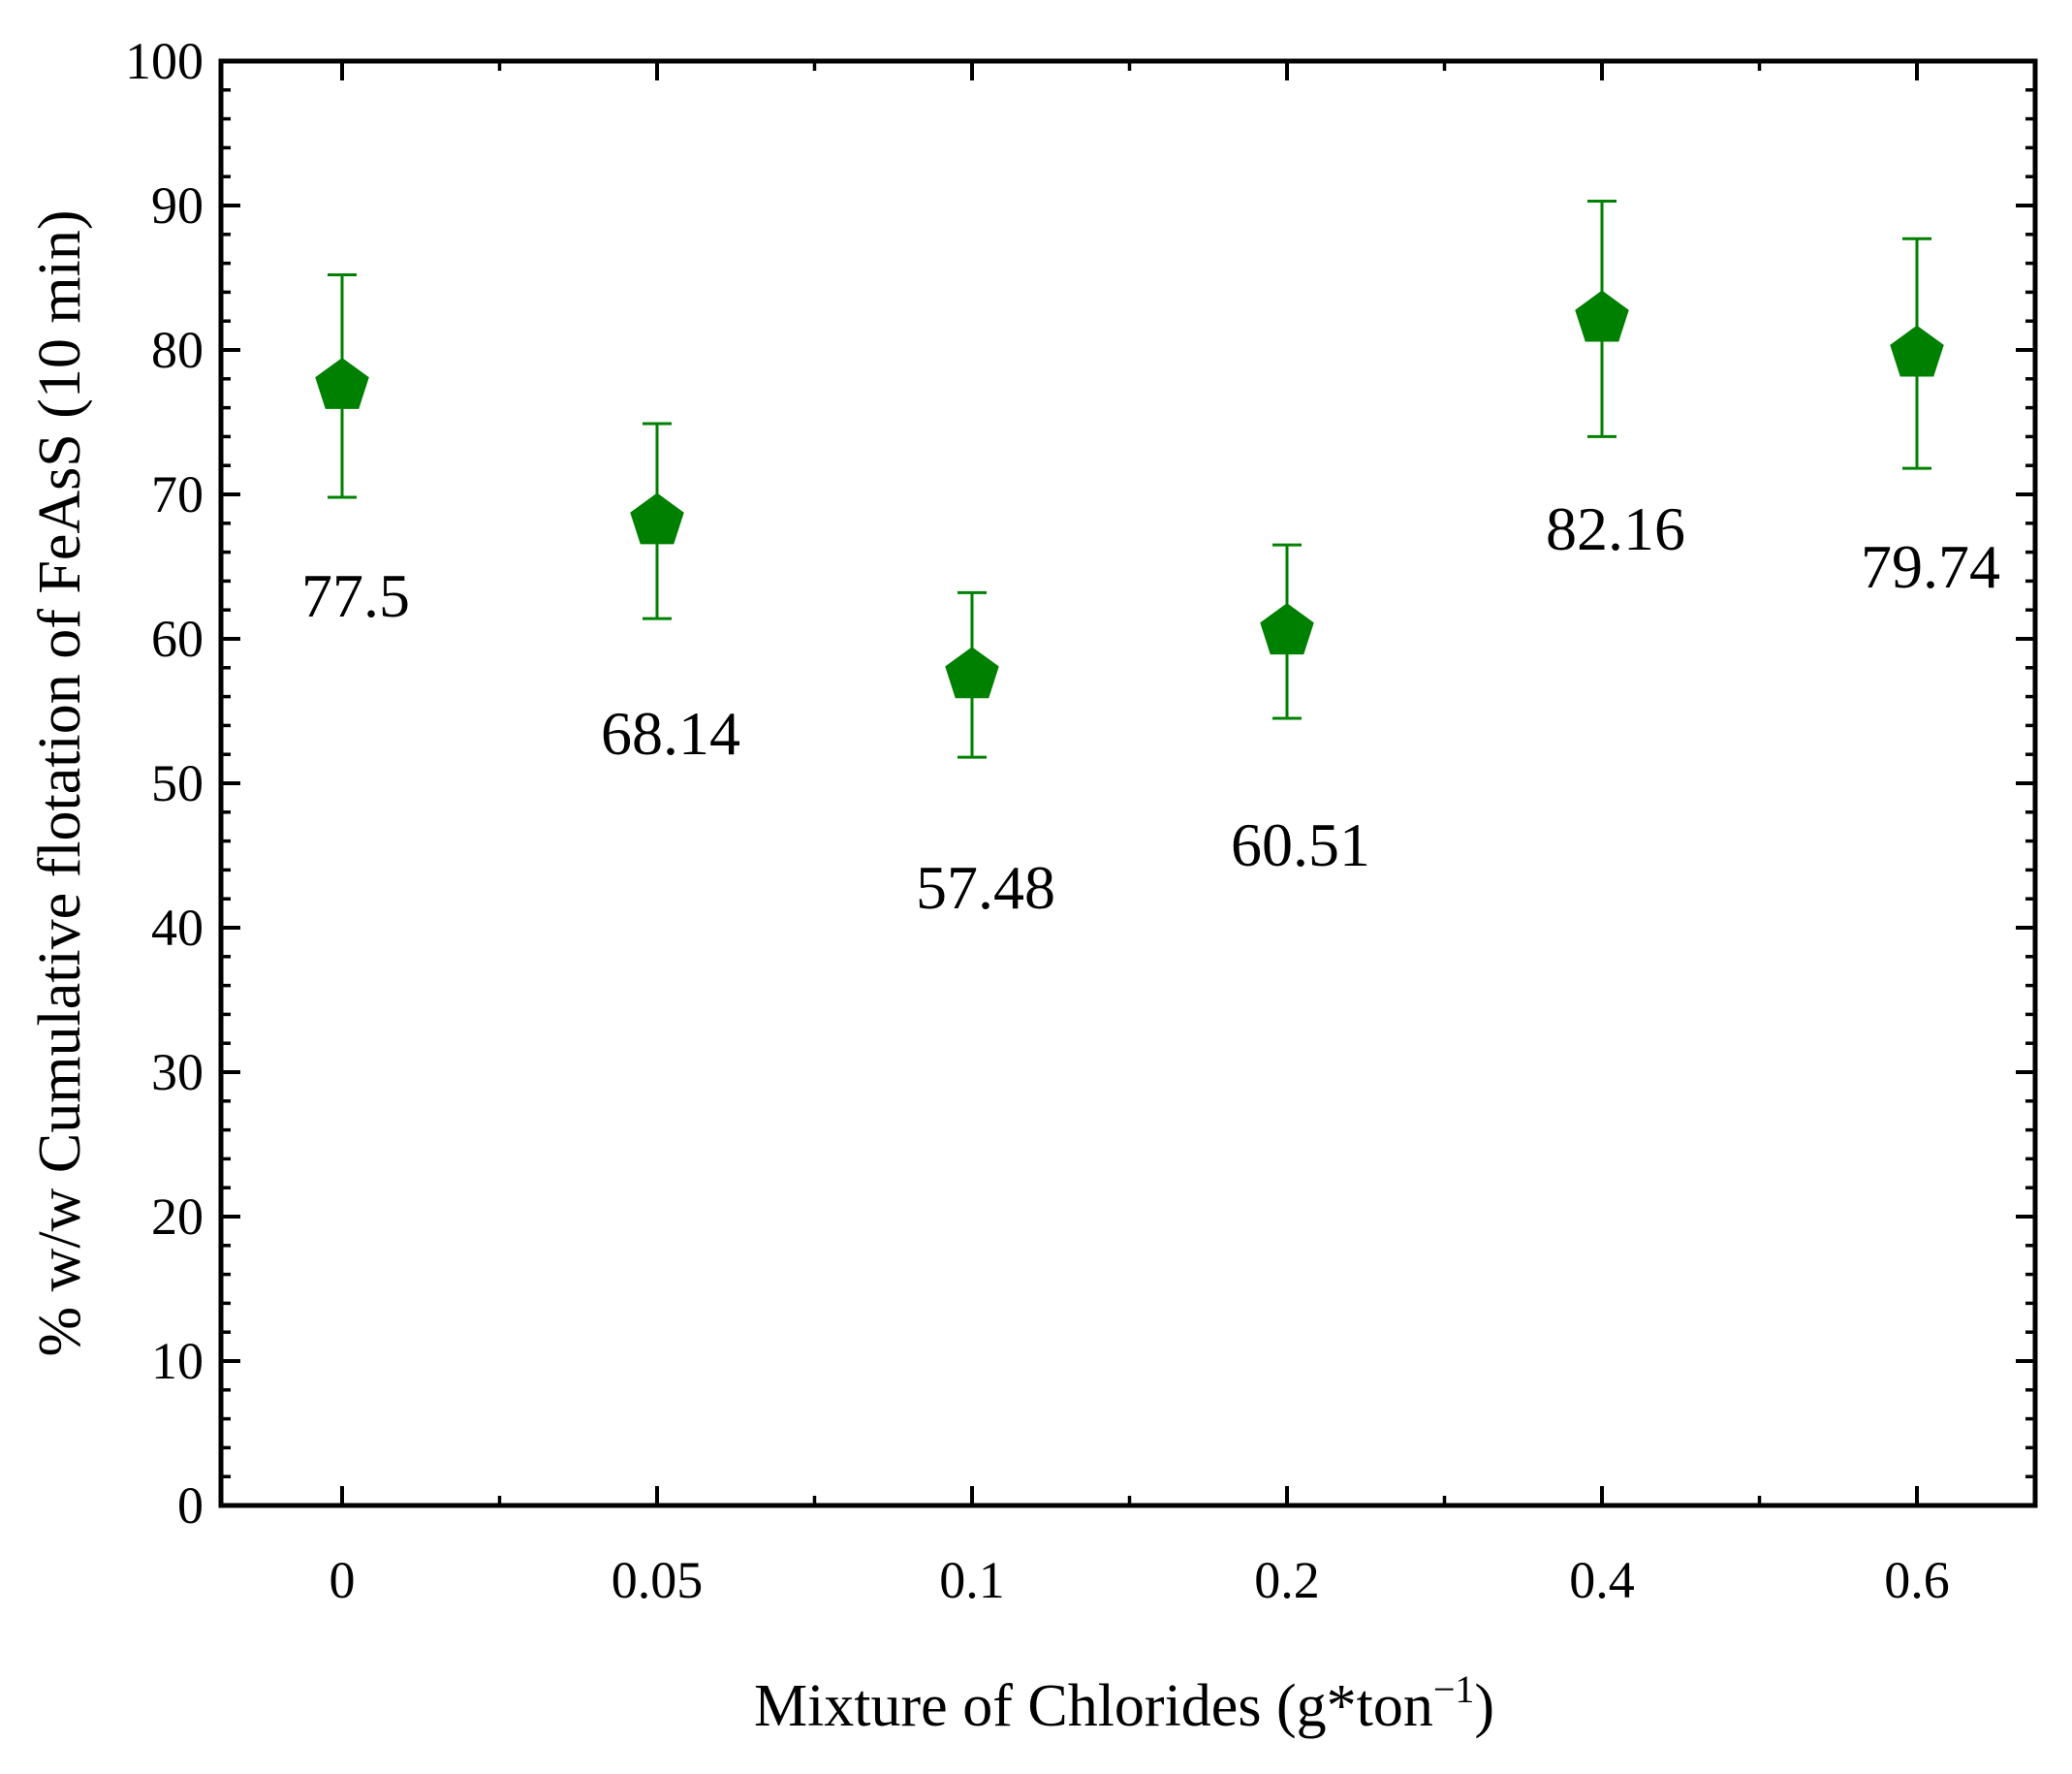 The height and width of the screenshot is (1774, 2072). I want to click on x-tick-labels: 0 0.05 0.1 0.2 0.4 0.6, so click(1140, 1580).